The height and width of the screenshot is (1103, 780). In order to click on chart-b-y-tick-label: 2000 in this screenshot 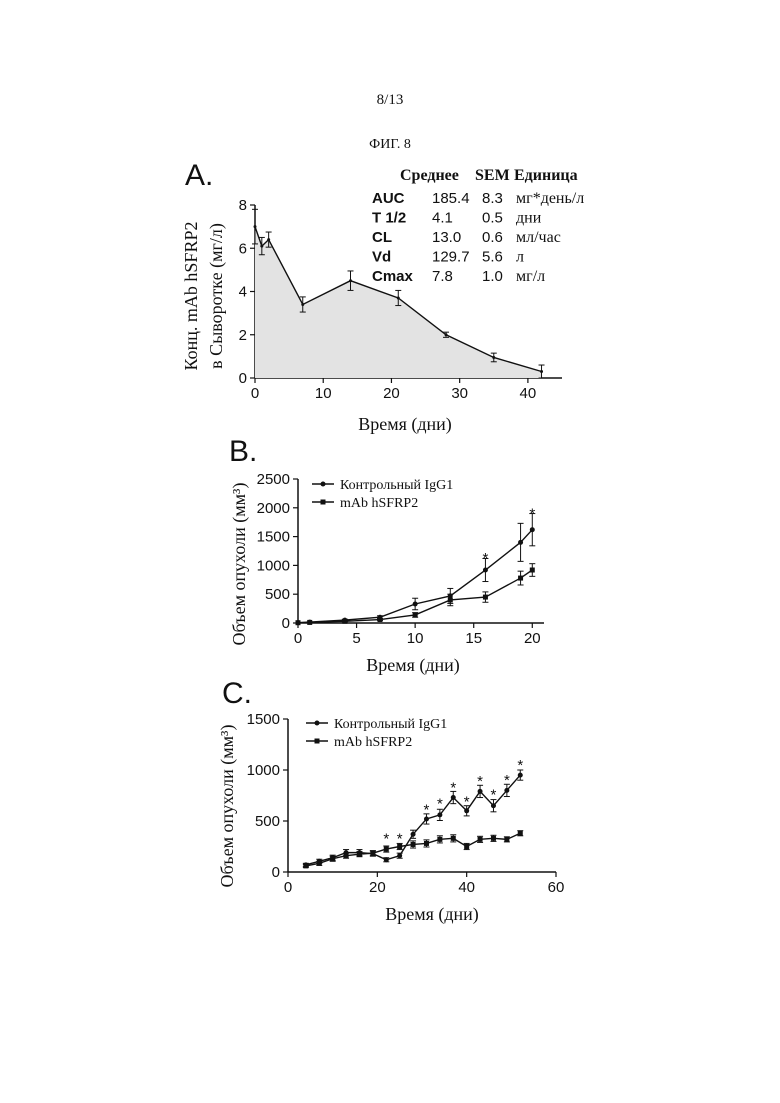, I will do `click(273, 508)`.